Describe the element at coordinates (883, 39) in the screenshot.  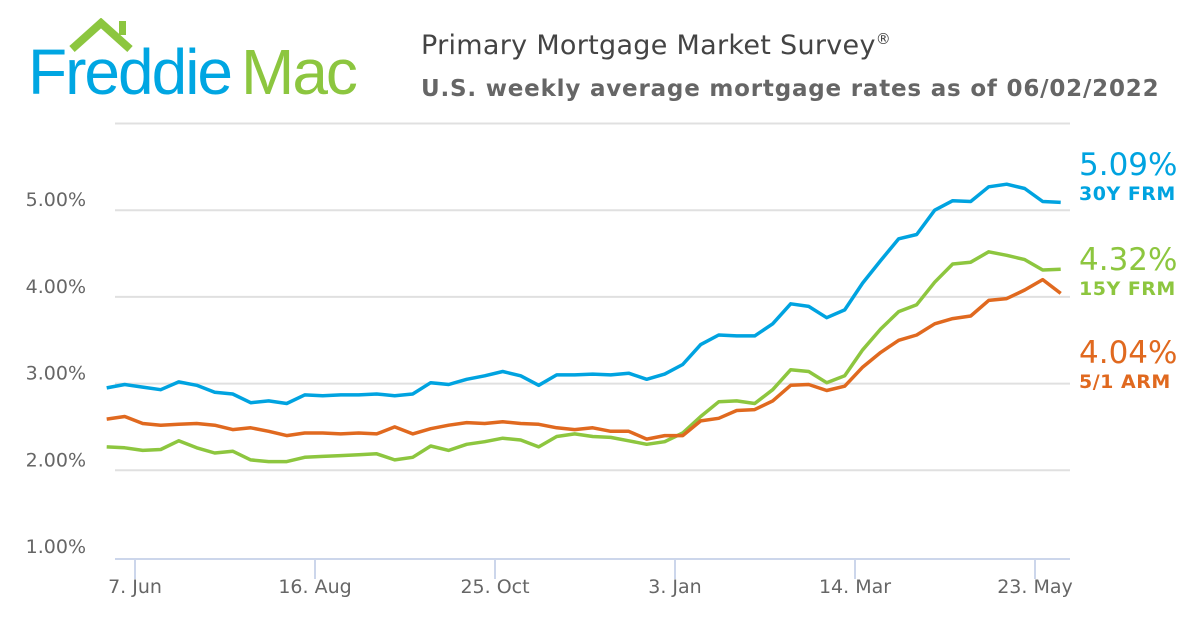
I see `registered-mark: ®` at that location.